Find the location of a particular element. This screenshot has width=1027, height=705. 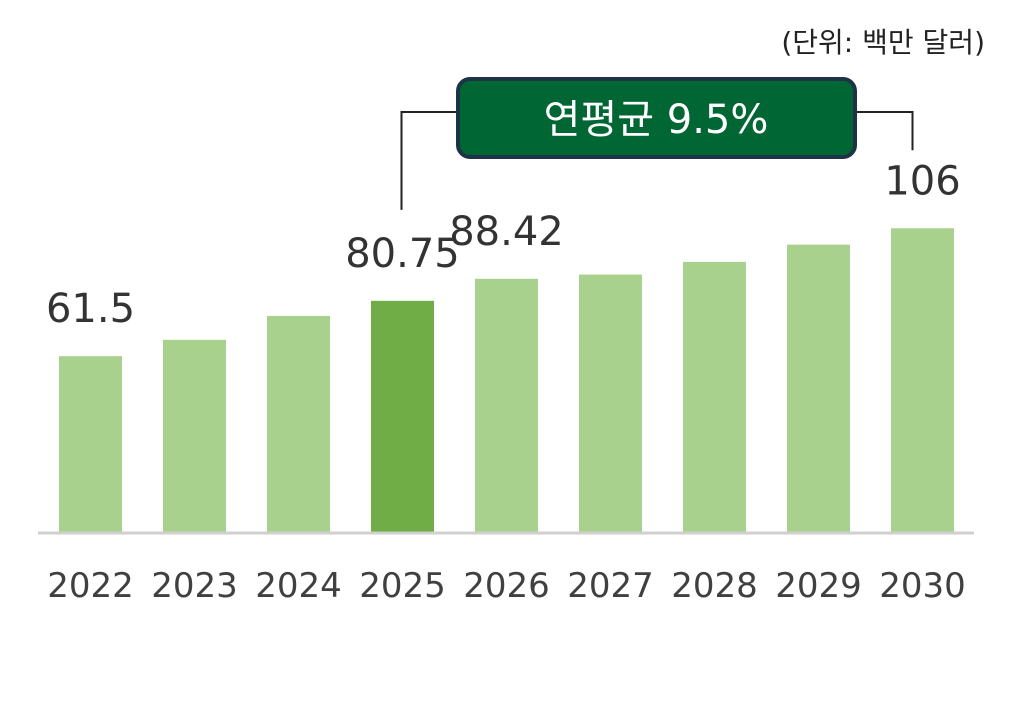

unit-label: (단위: 백만 달러) is located at coordinates (883, 42).